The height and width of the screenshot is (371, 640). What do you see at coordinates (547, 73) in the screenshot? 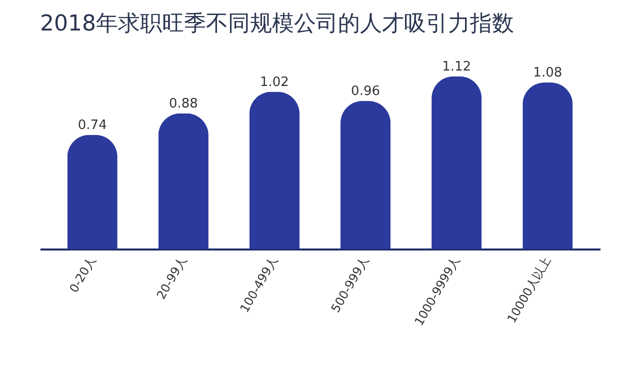
I see `data-label: 1.08` at bounding box center [547, 73].